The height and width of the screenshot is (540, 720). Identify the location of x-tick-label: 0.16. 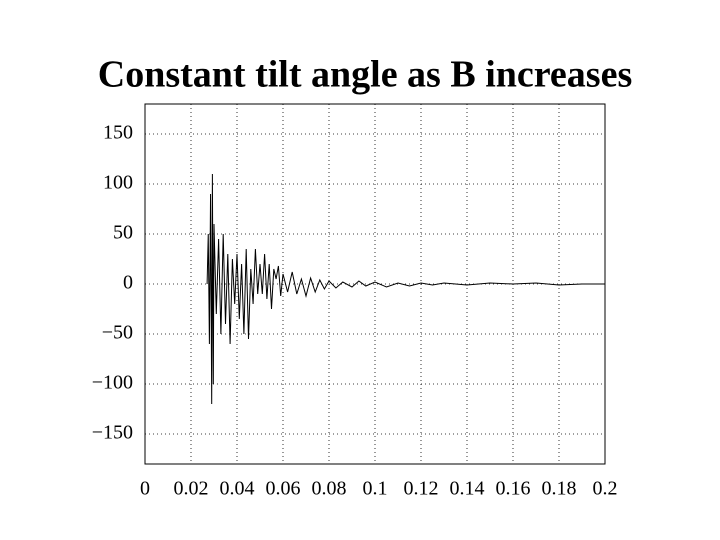
(513, 489).